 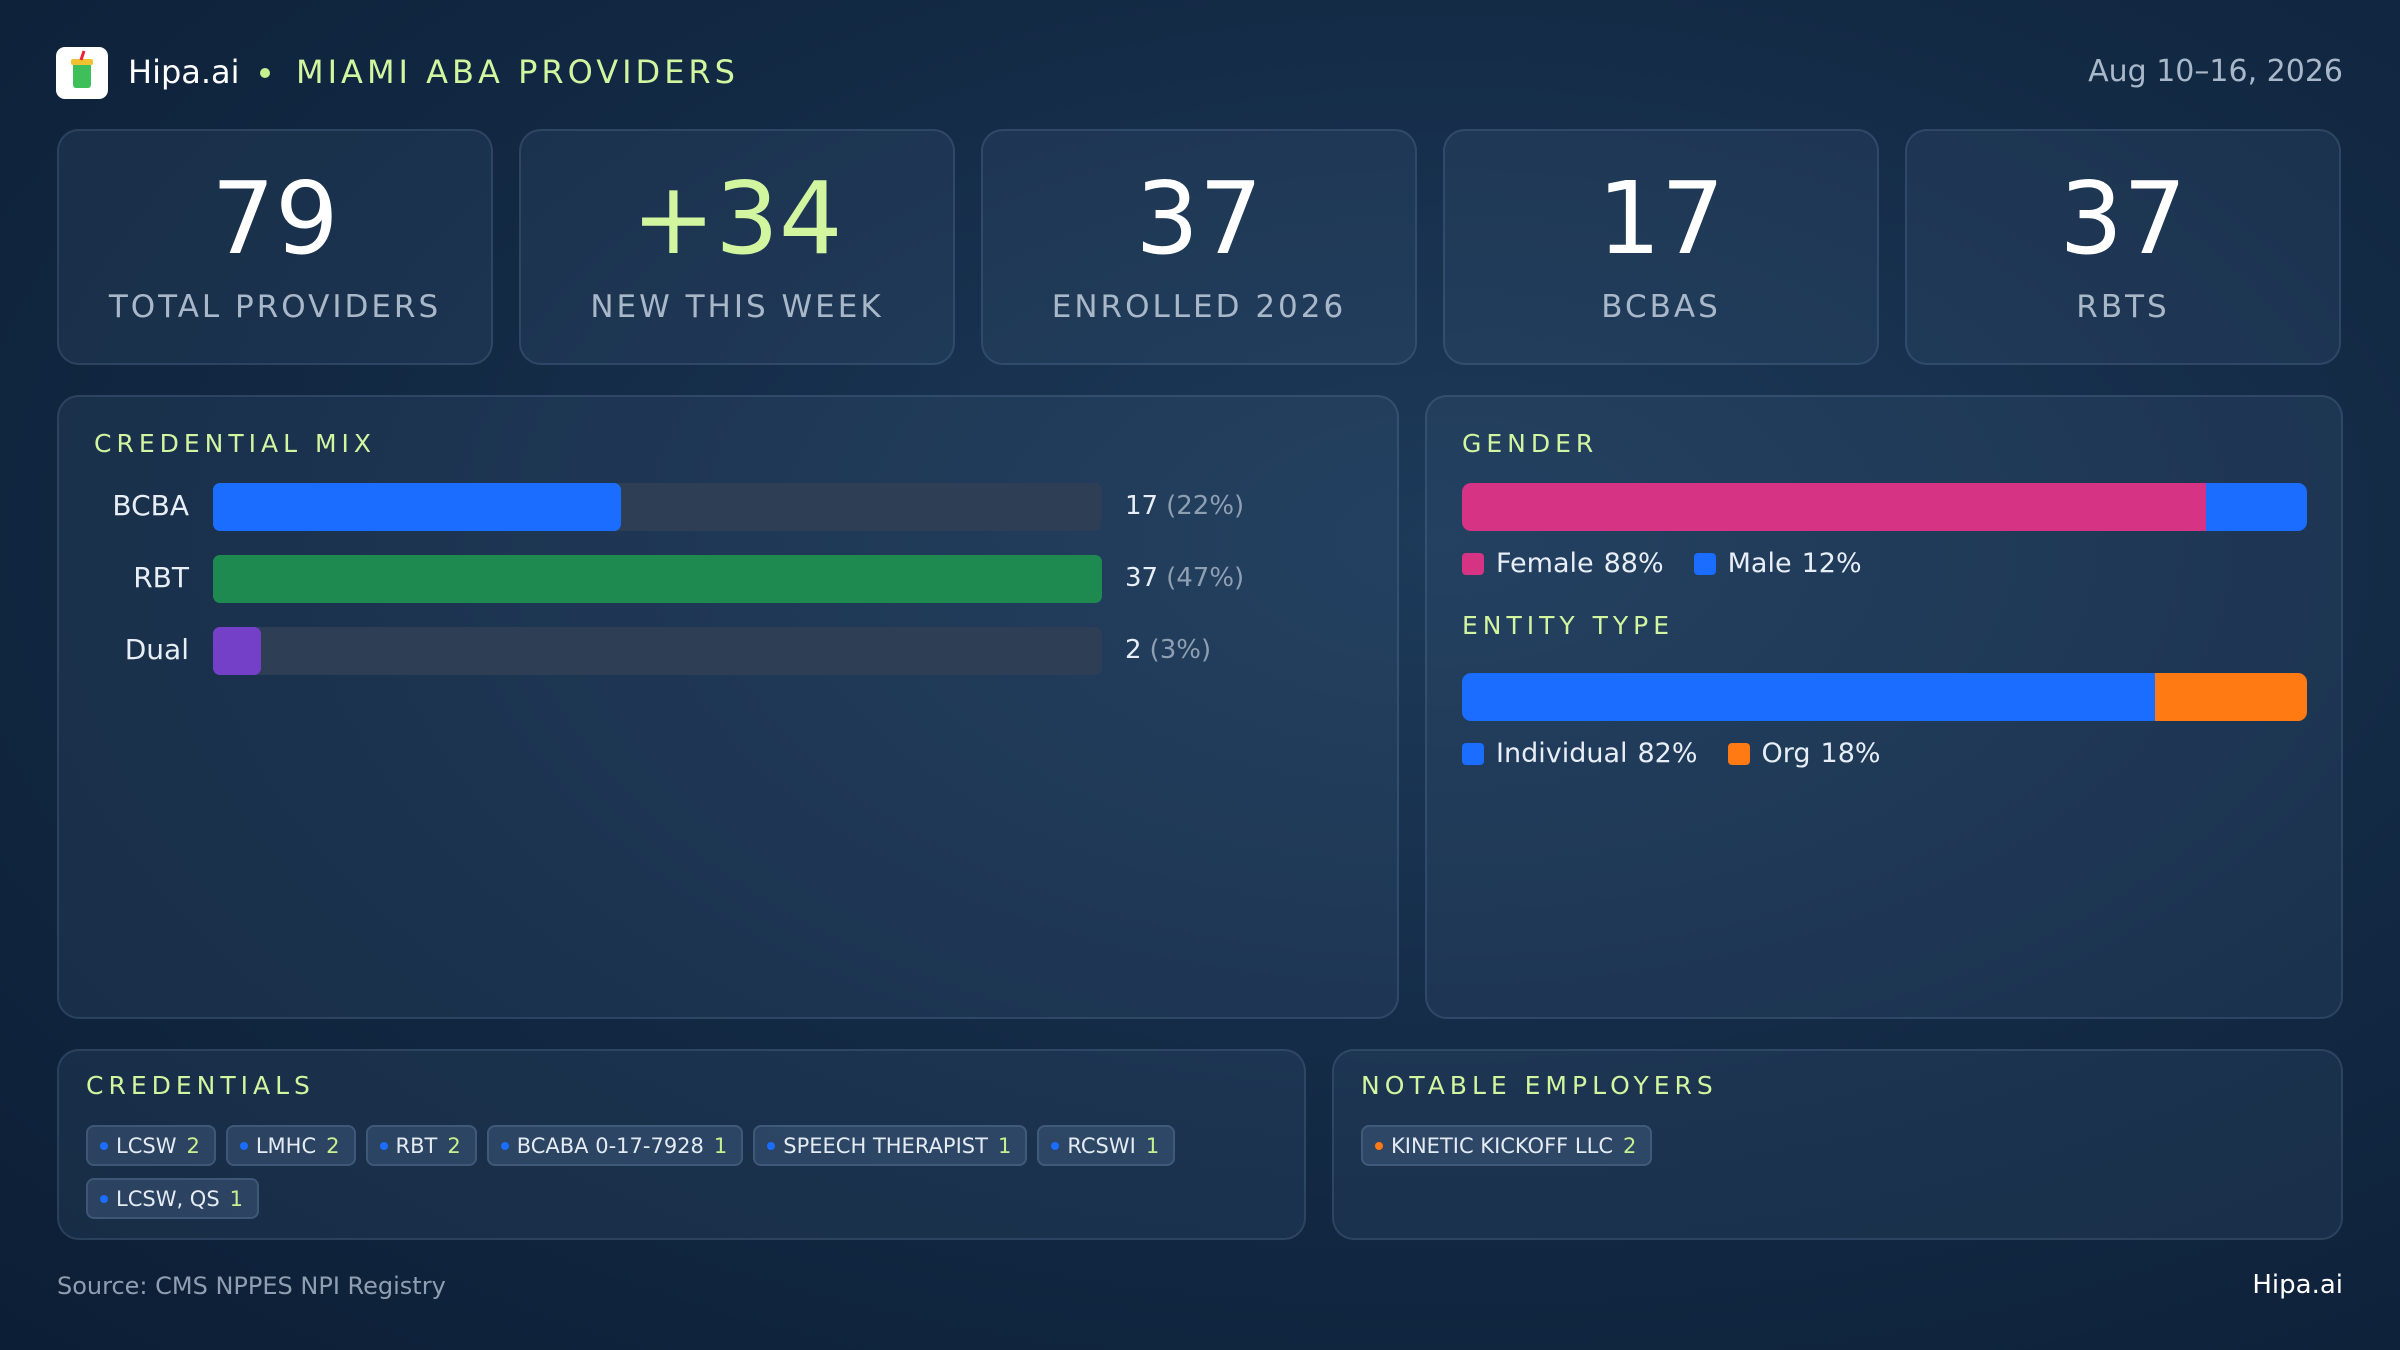 What do you see at coordinates (1142, 578) in the screenshot?
I see `value-label: 37` at bounding box center [1142, 578].